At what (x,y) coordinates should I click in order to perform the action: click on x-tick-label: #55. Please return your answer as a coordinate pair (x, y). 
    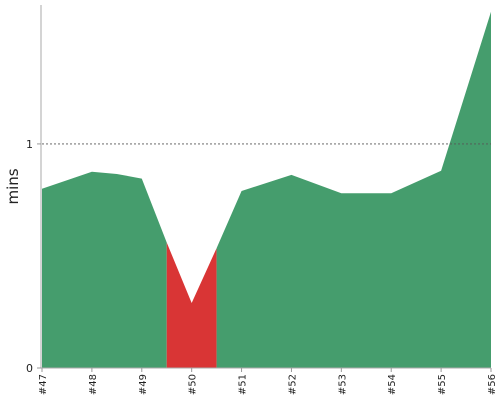
    Looking at the image, I should click on (442, 384).